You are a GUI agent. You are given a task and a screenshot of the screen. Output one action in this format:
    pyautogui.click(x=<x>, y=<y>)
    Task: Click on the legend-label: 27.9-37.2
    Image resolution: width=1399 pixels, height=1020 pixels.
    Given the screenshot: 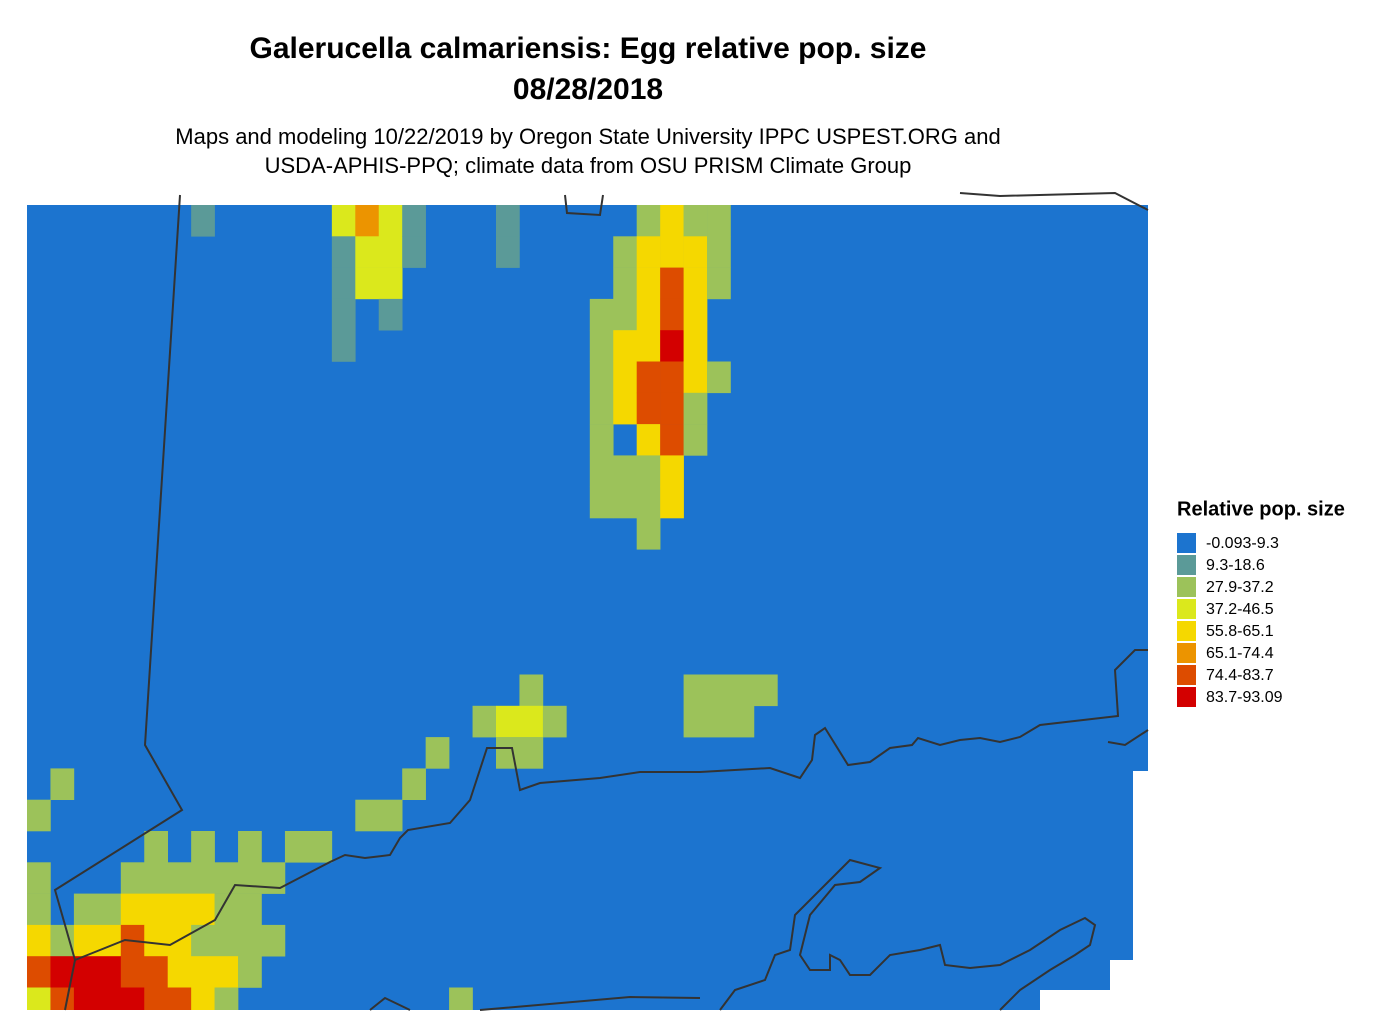 What is the action you would take?
    pyautogui.click(x=1240, y=587)
    